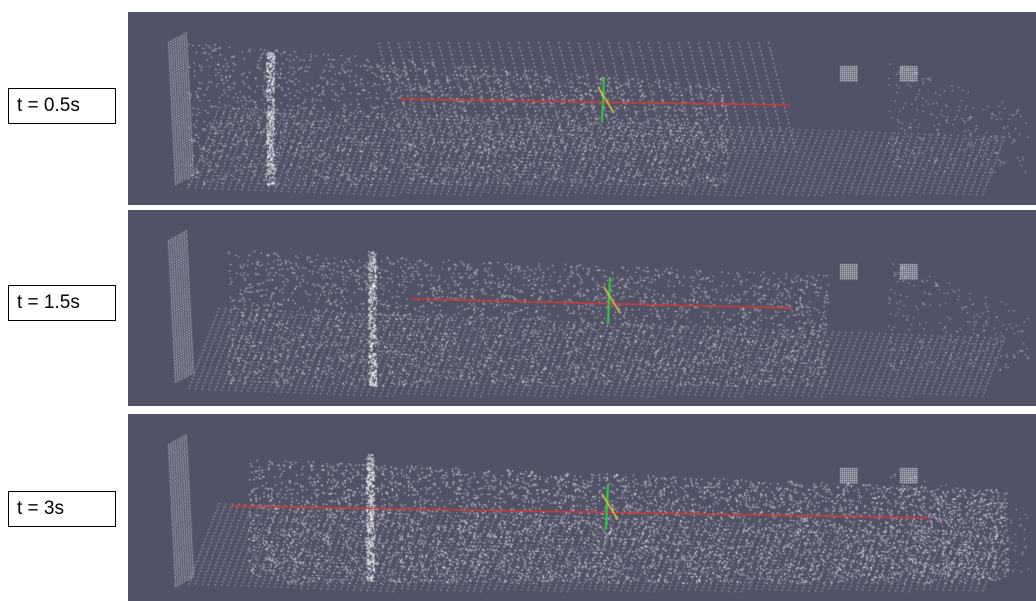 The image size is (1036, 601). I want to click on time-label-3: t = 3s, so click(62, 509).